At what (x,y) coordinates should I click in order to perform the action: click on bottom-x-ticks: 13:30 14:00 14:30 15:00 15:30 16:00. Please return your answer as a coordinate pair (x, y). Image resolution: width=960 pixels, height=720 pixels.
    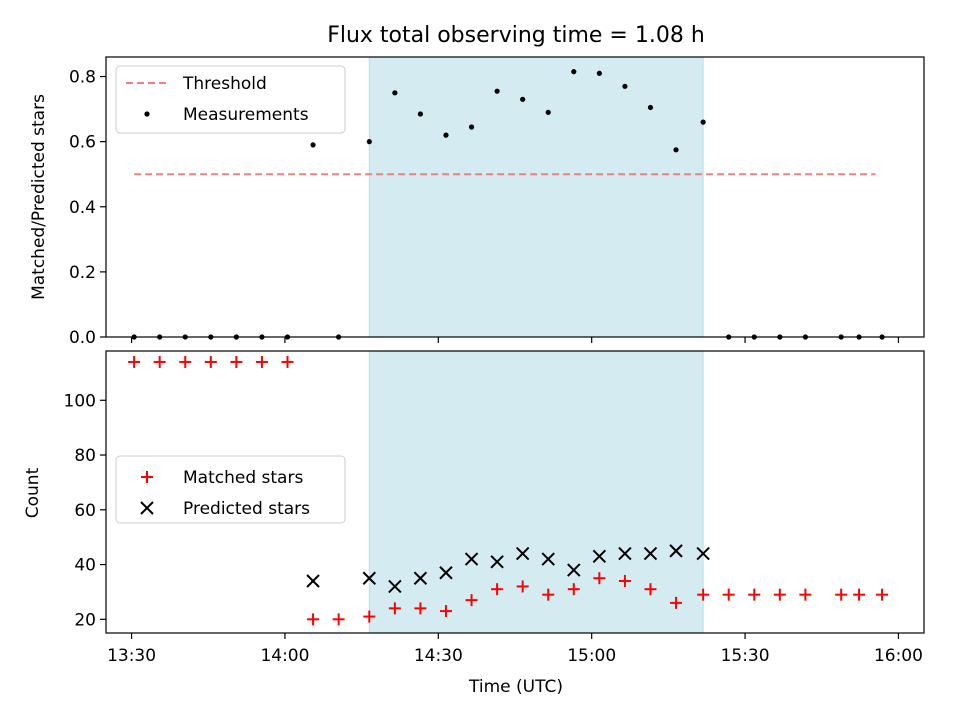
    Looking at the image, I should click on (515, 649).